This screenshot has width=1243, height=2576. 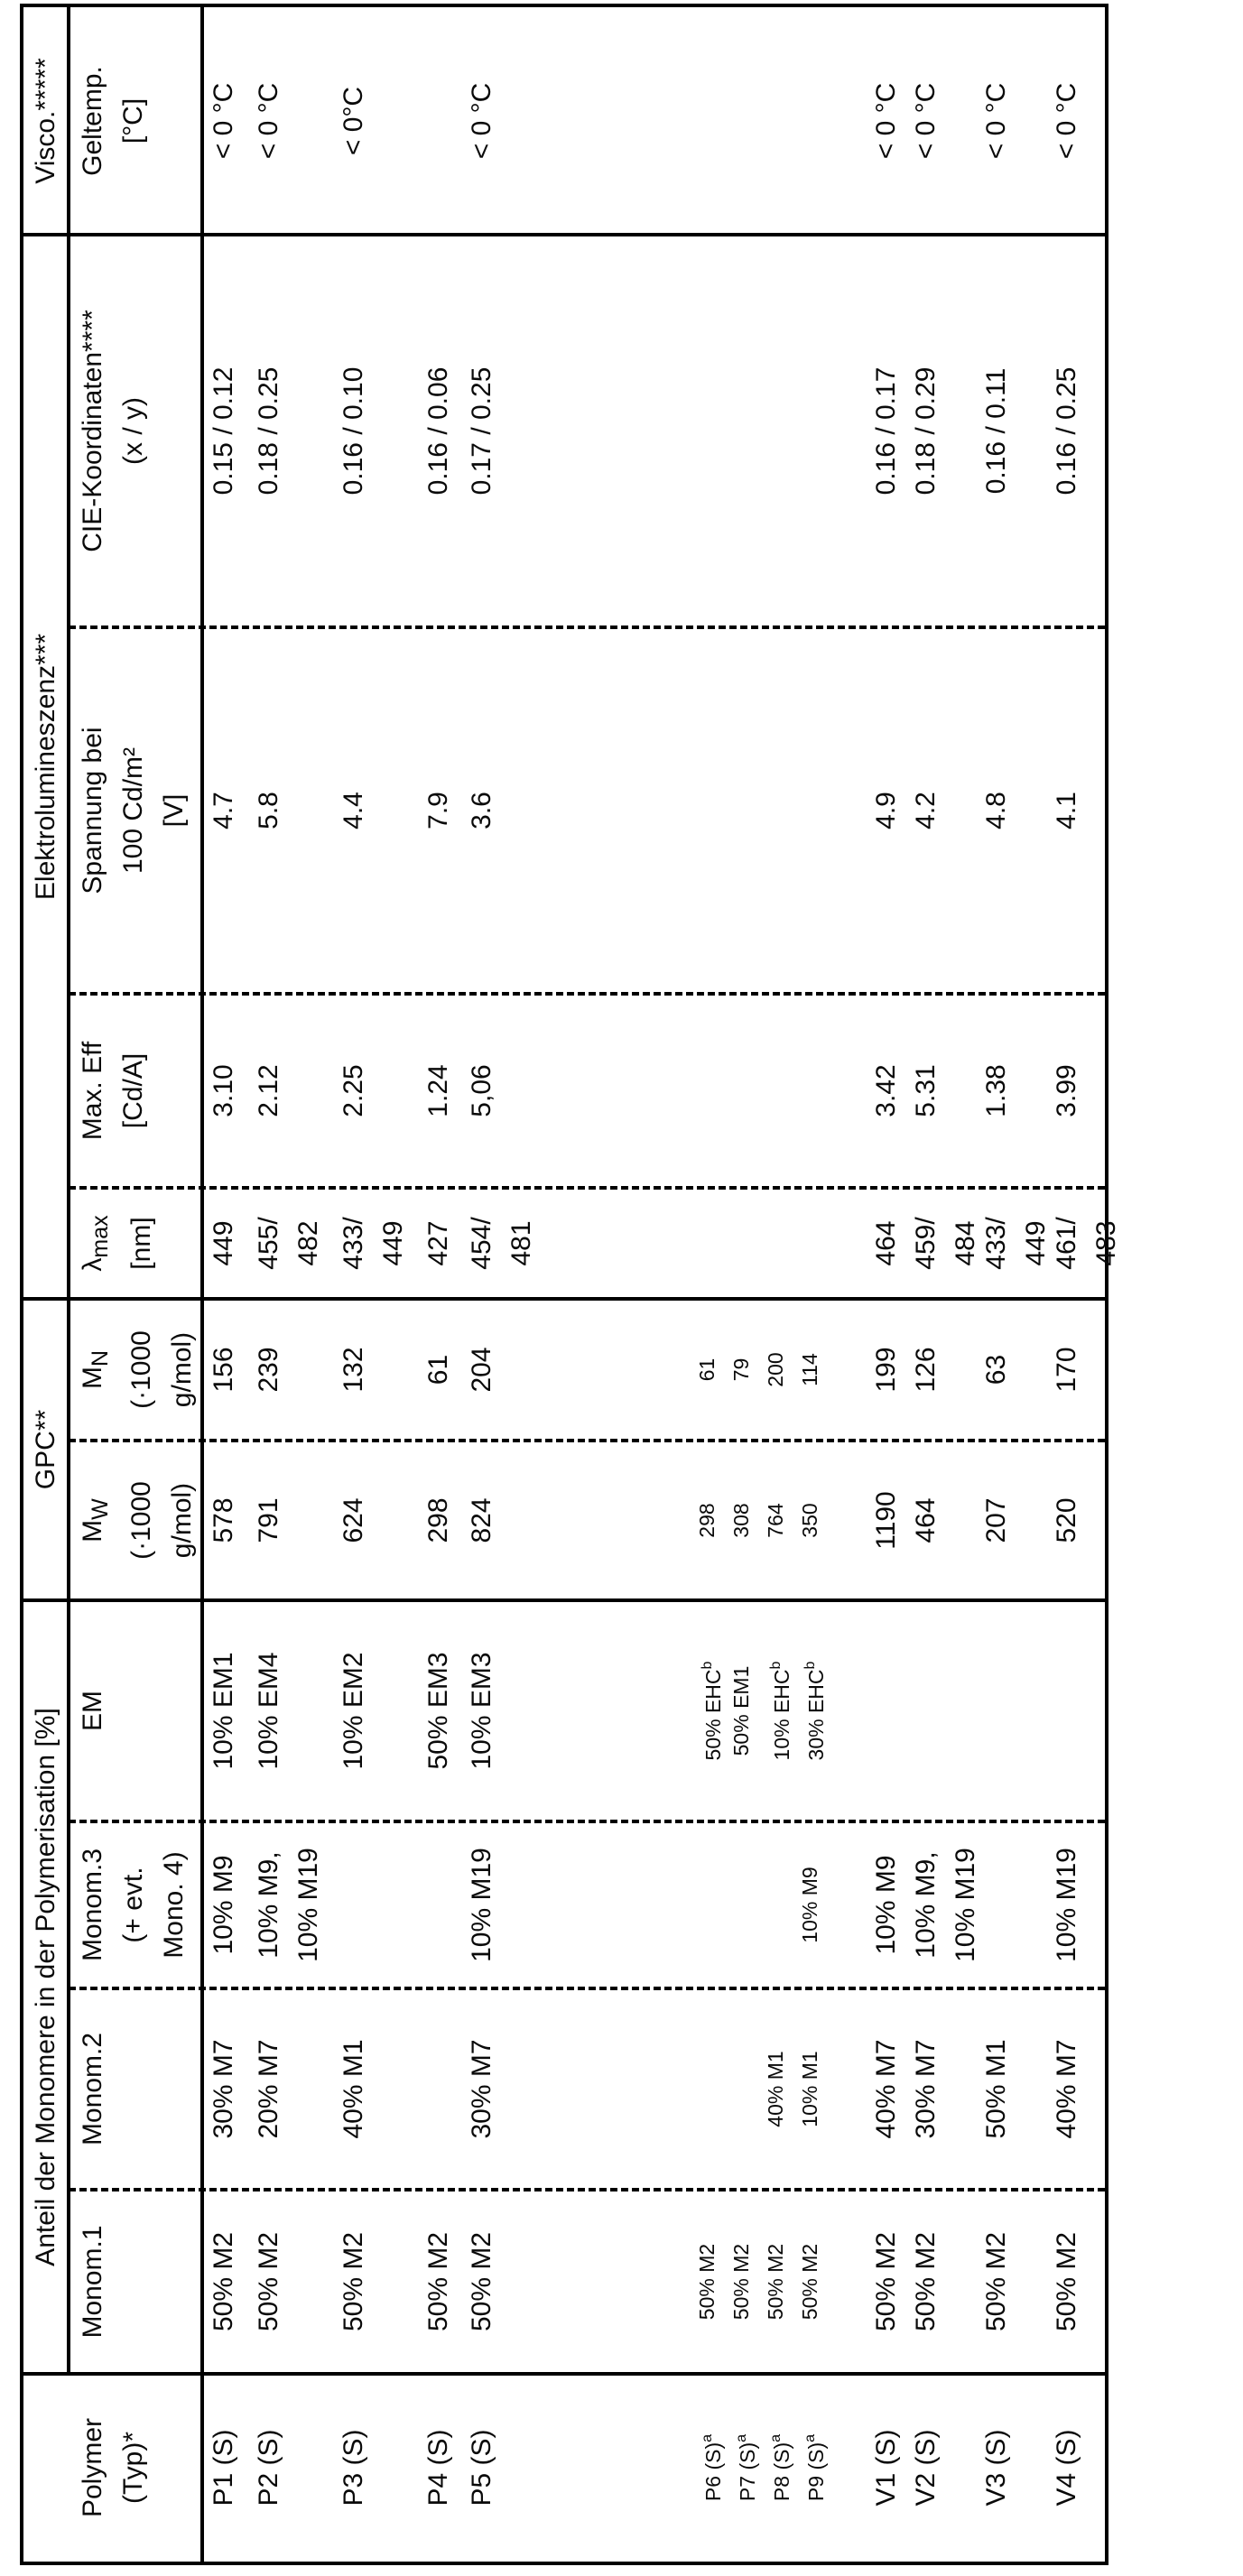 I want to click on table-cell: 4.1, so click(x=1066, y=810).